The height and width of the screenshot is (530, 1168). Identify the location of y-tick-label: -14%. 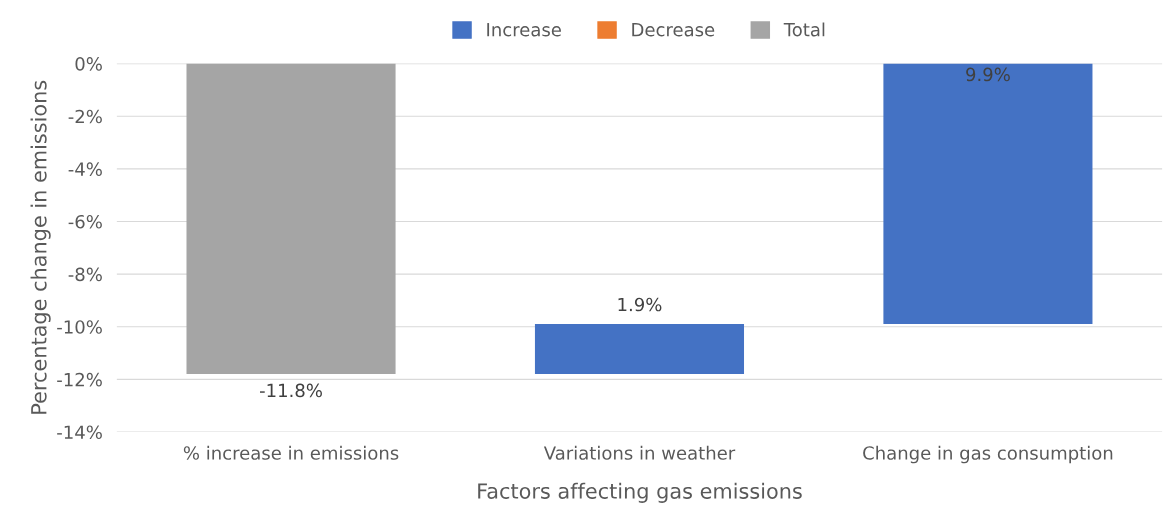
(79, 432).